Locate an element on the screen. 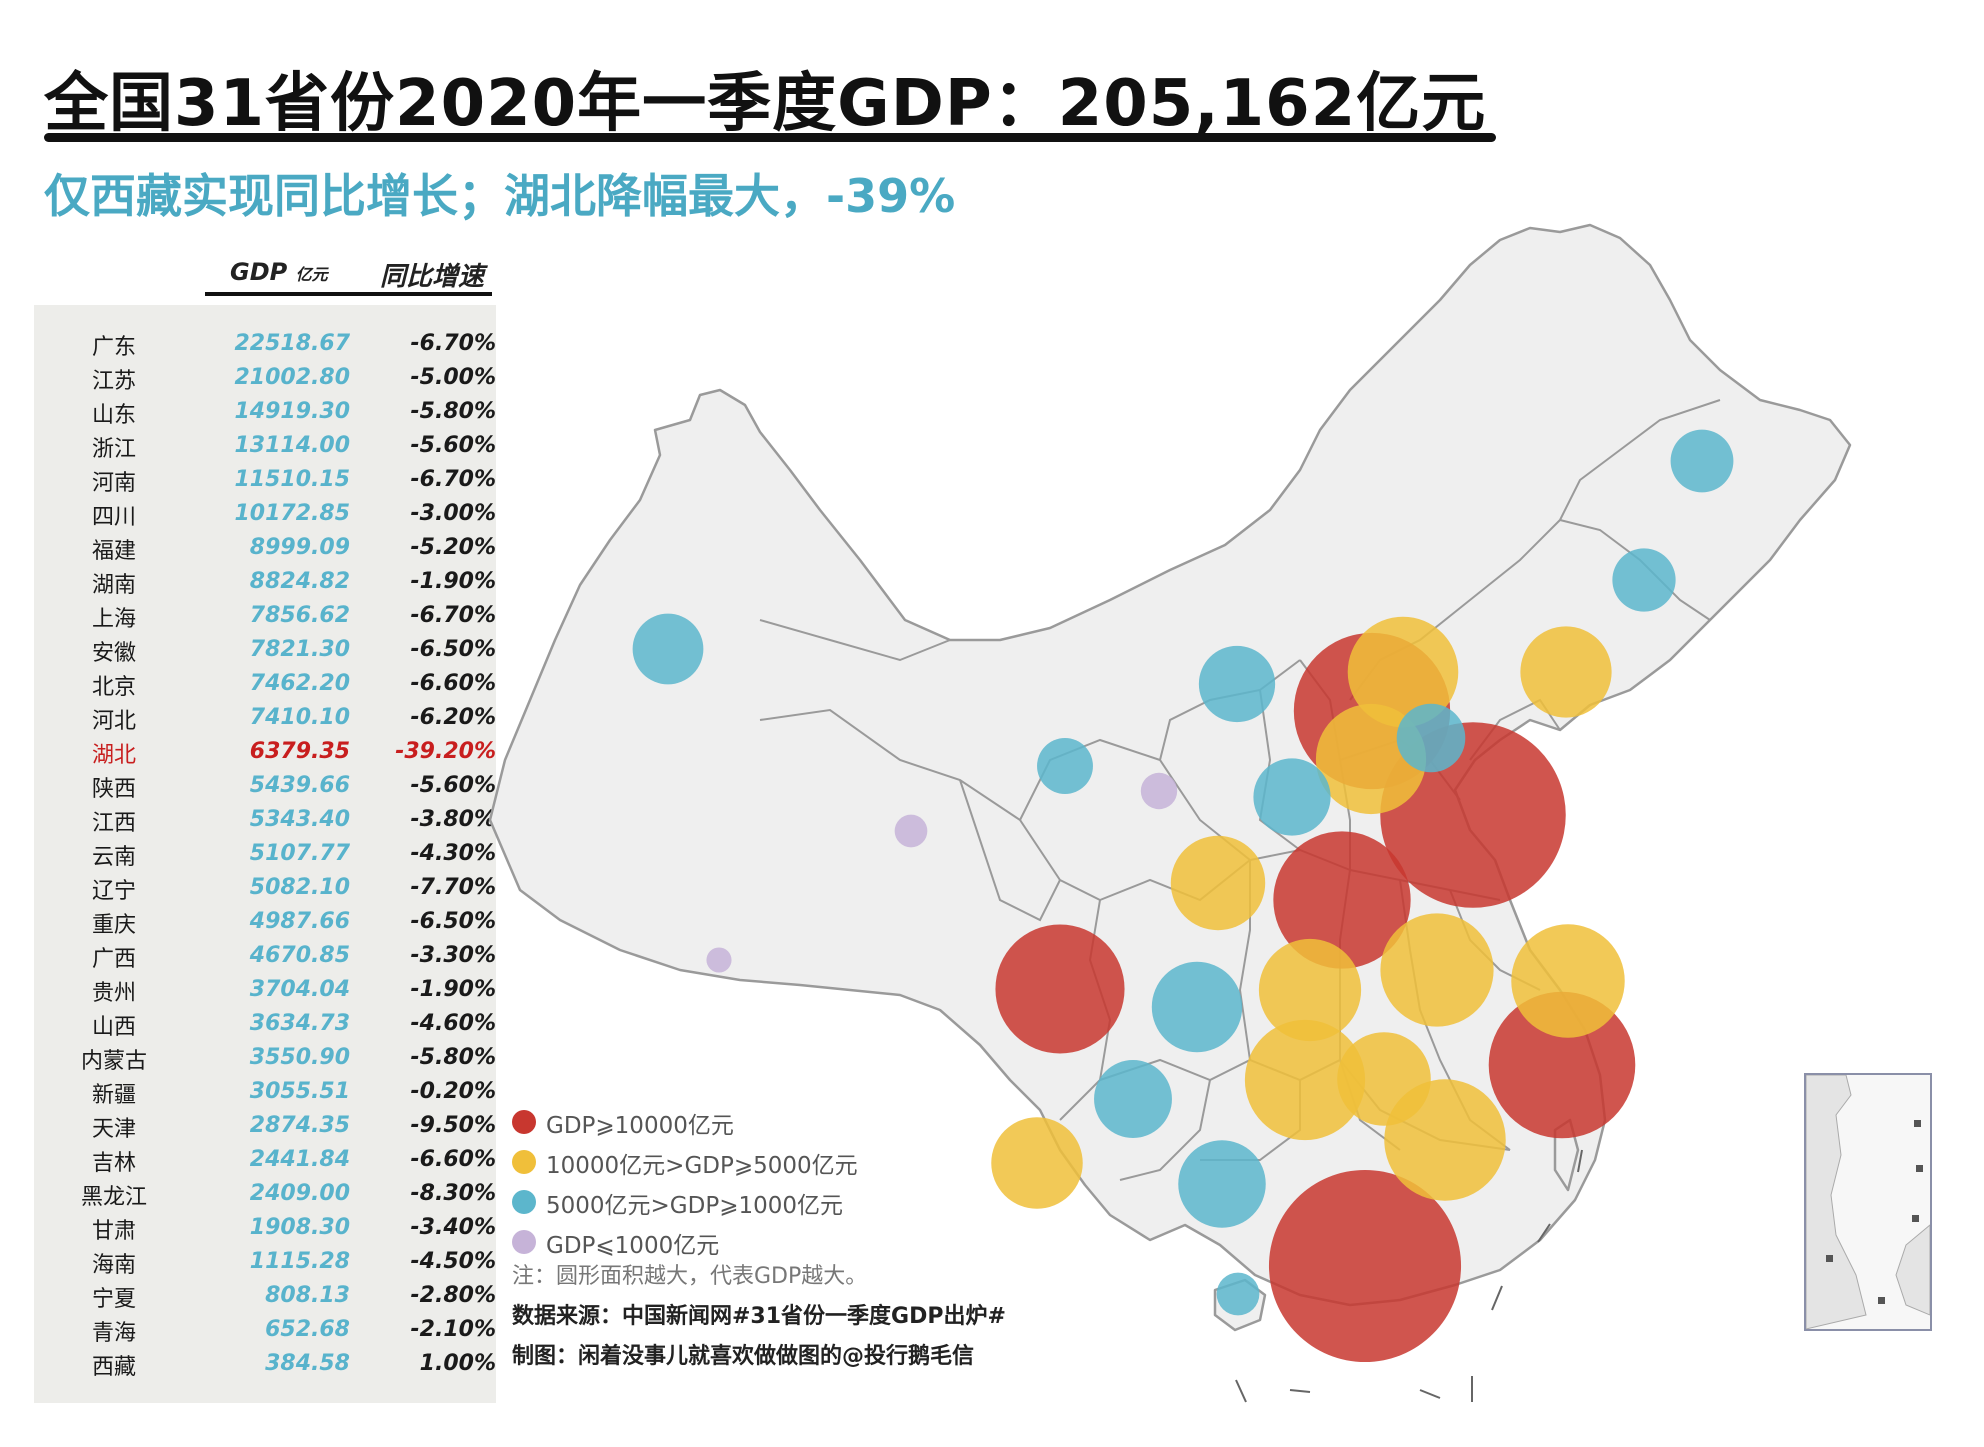  province-growth: -5.20% is located at coordinates (453, 547).